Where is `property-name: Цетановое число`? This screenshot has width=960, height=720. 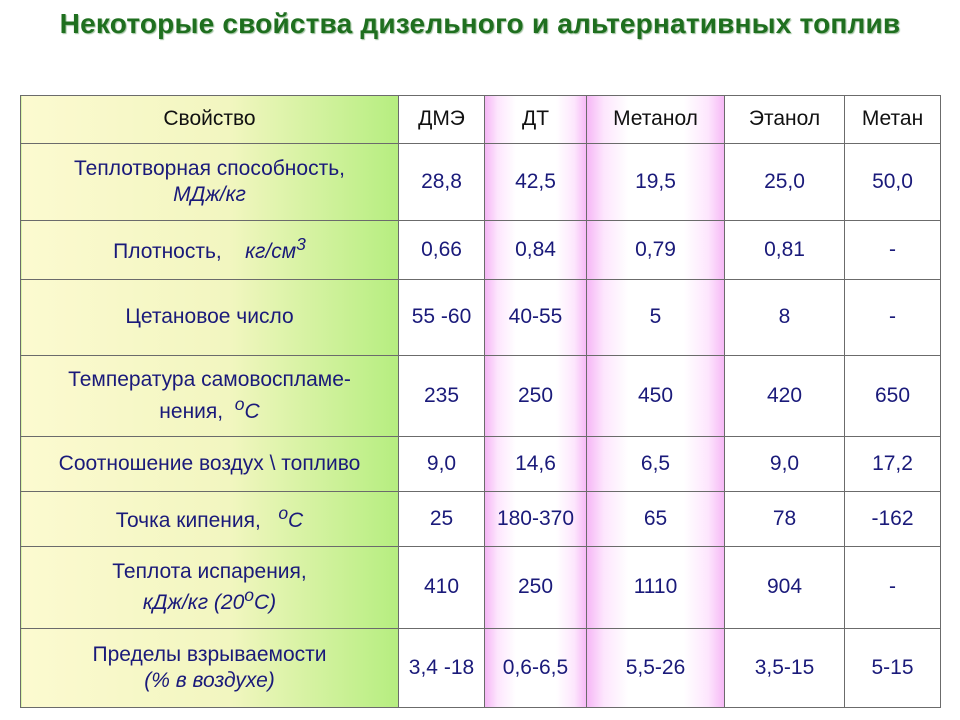 property-name: Цетановое число is located at coordinates (209, 317).